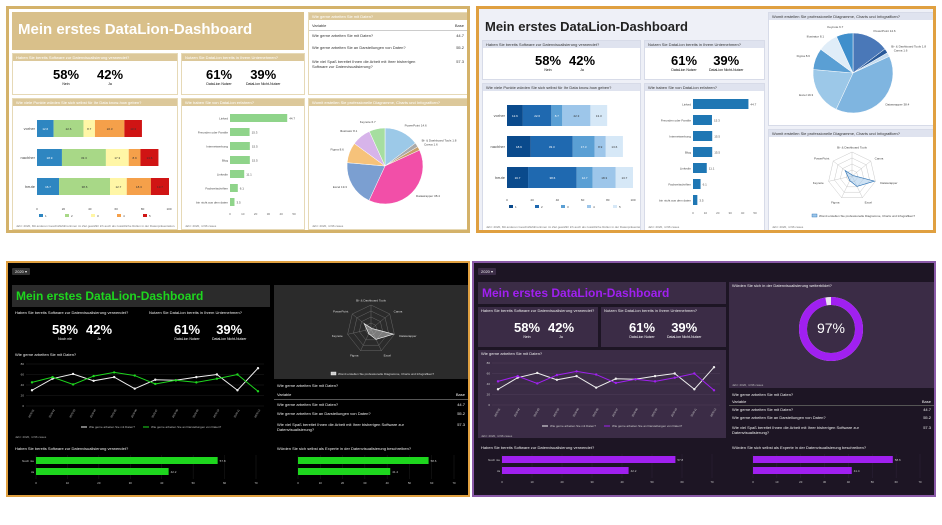 The height and width of the screenshot is (525, 942). Describe the element at coordinates (216, 189) in the screenshot. I see `category-label: Fachzeitschriften` at that location.